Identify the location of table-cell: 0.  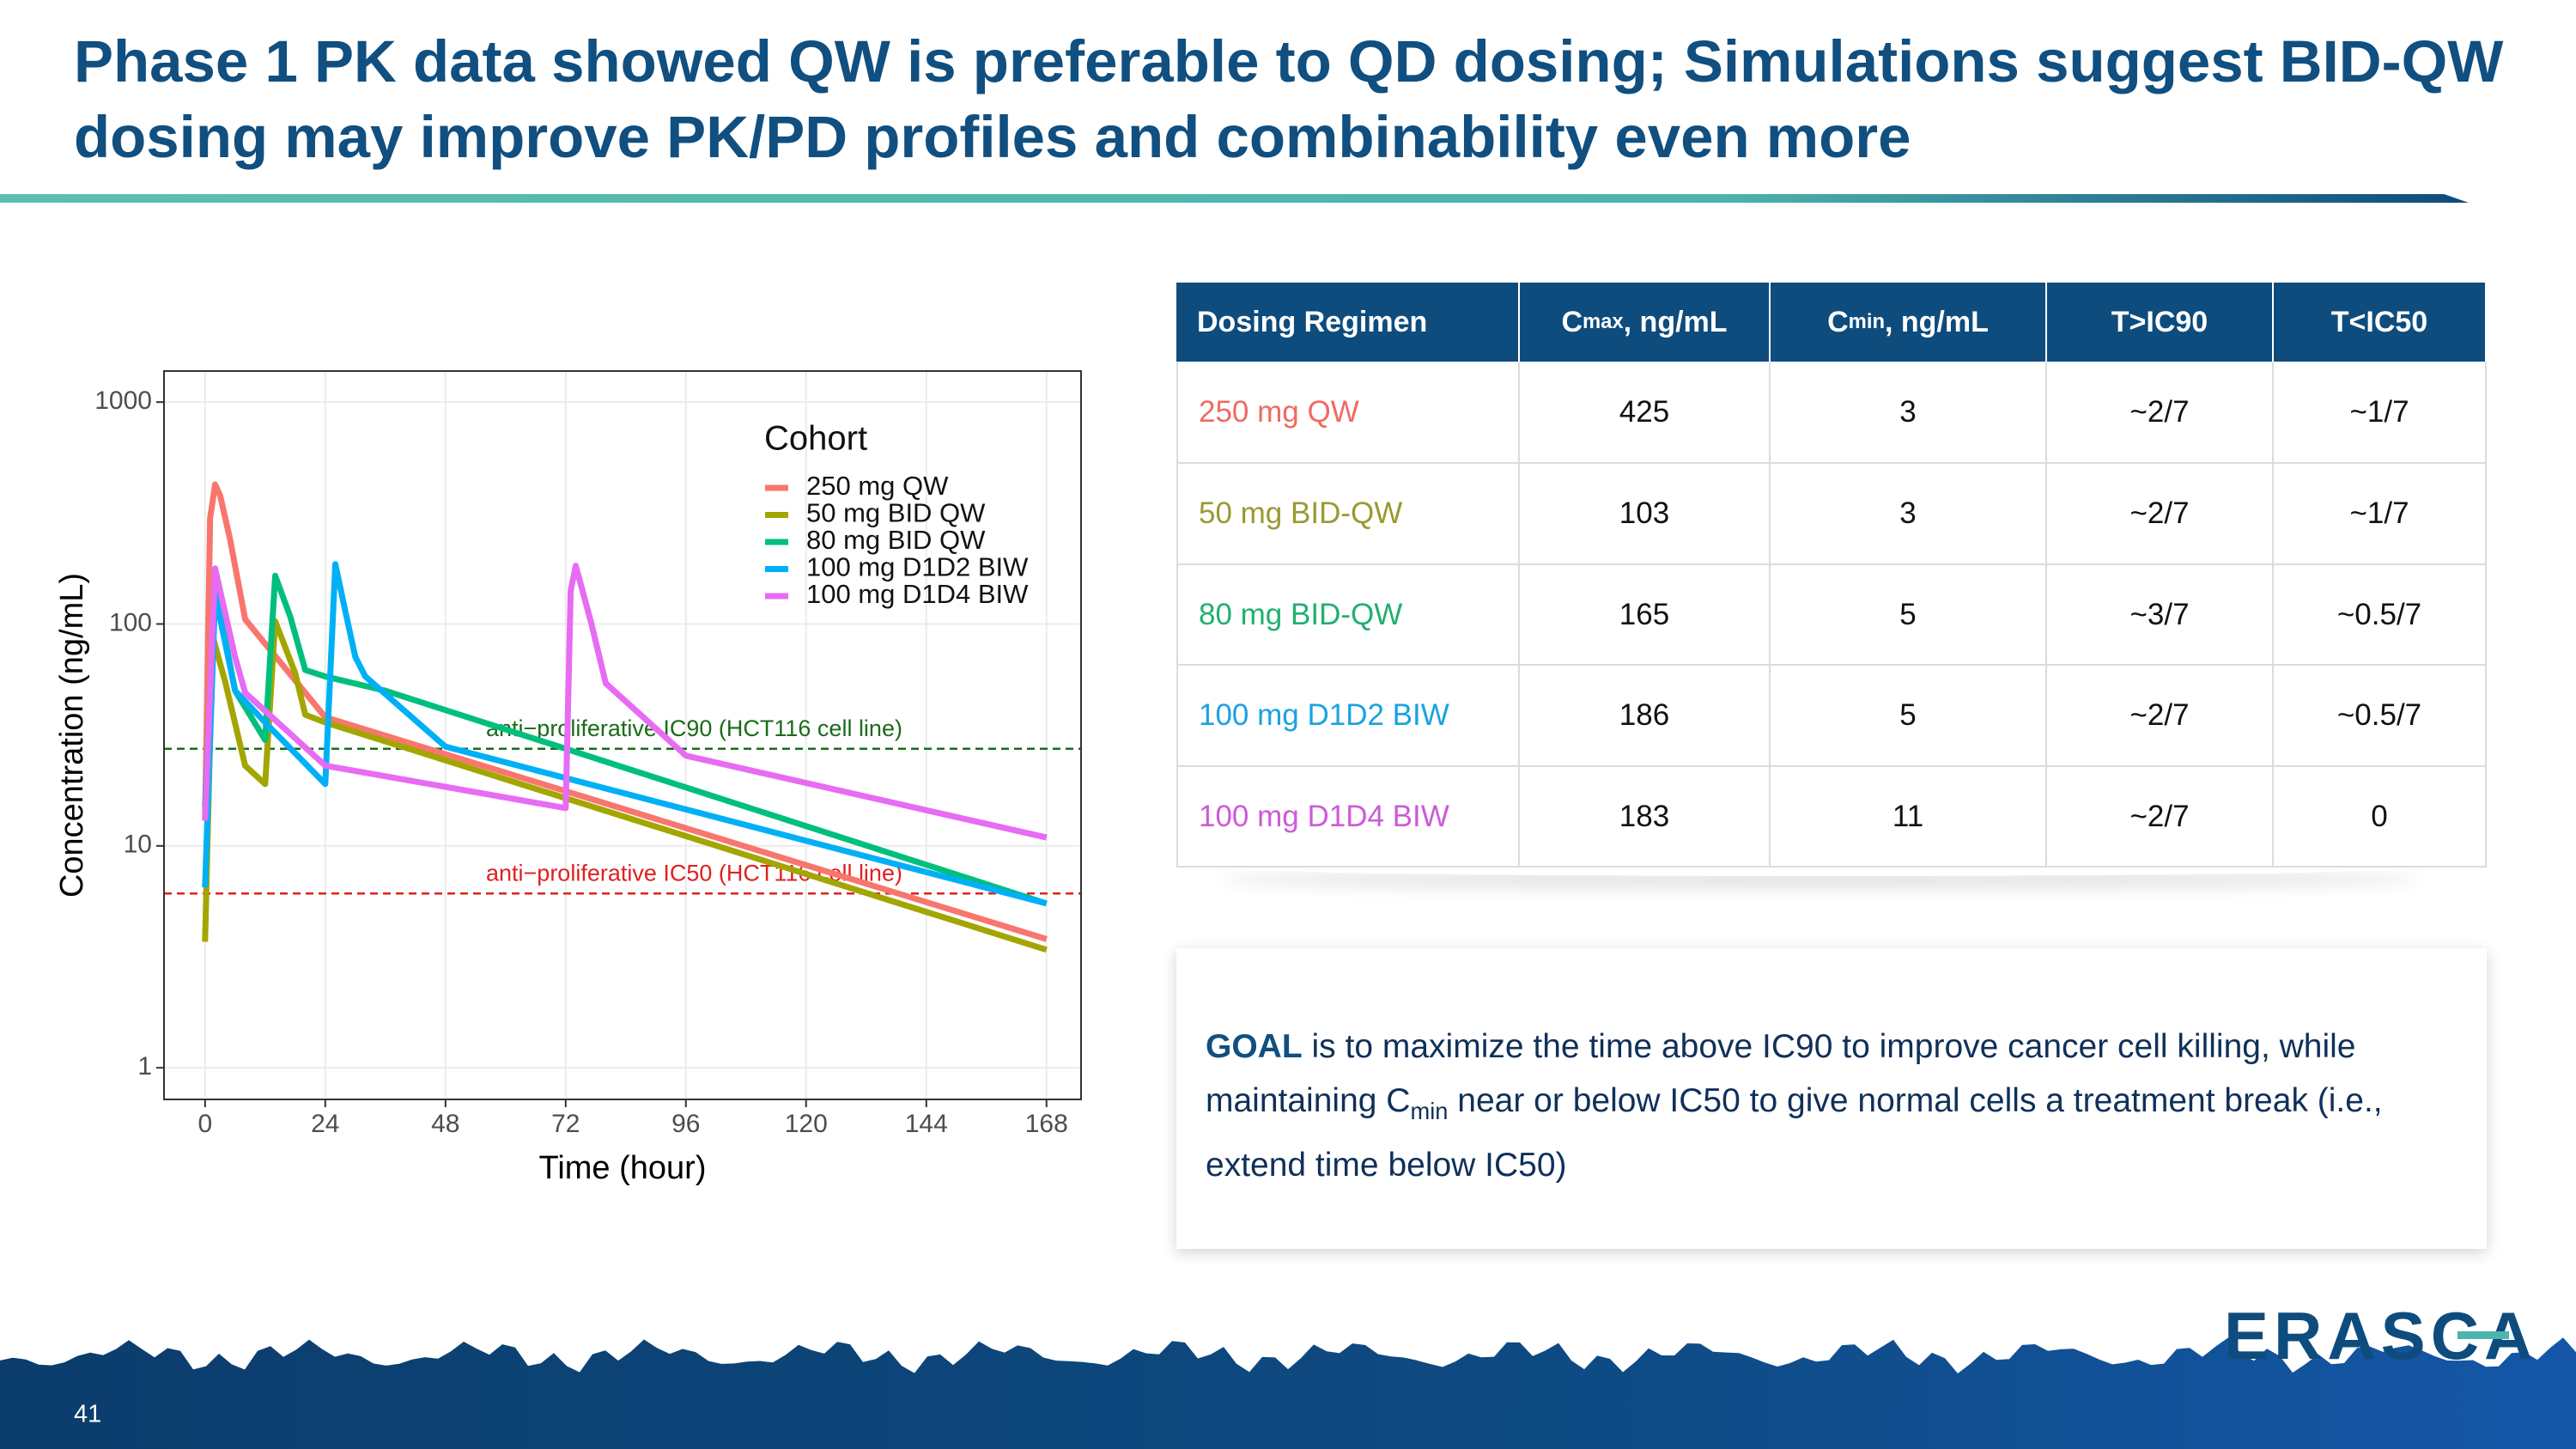
(2380, 817).